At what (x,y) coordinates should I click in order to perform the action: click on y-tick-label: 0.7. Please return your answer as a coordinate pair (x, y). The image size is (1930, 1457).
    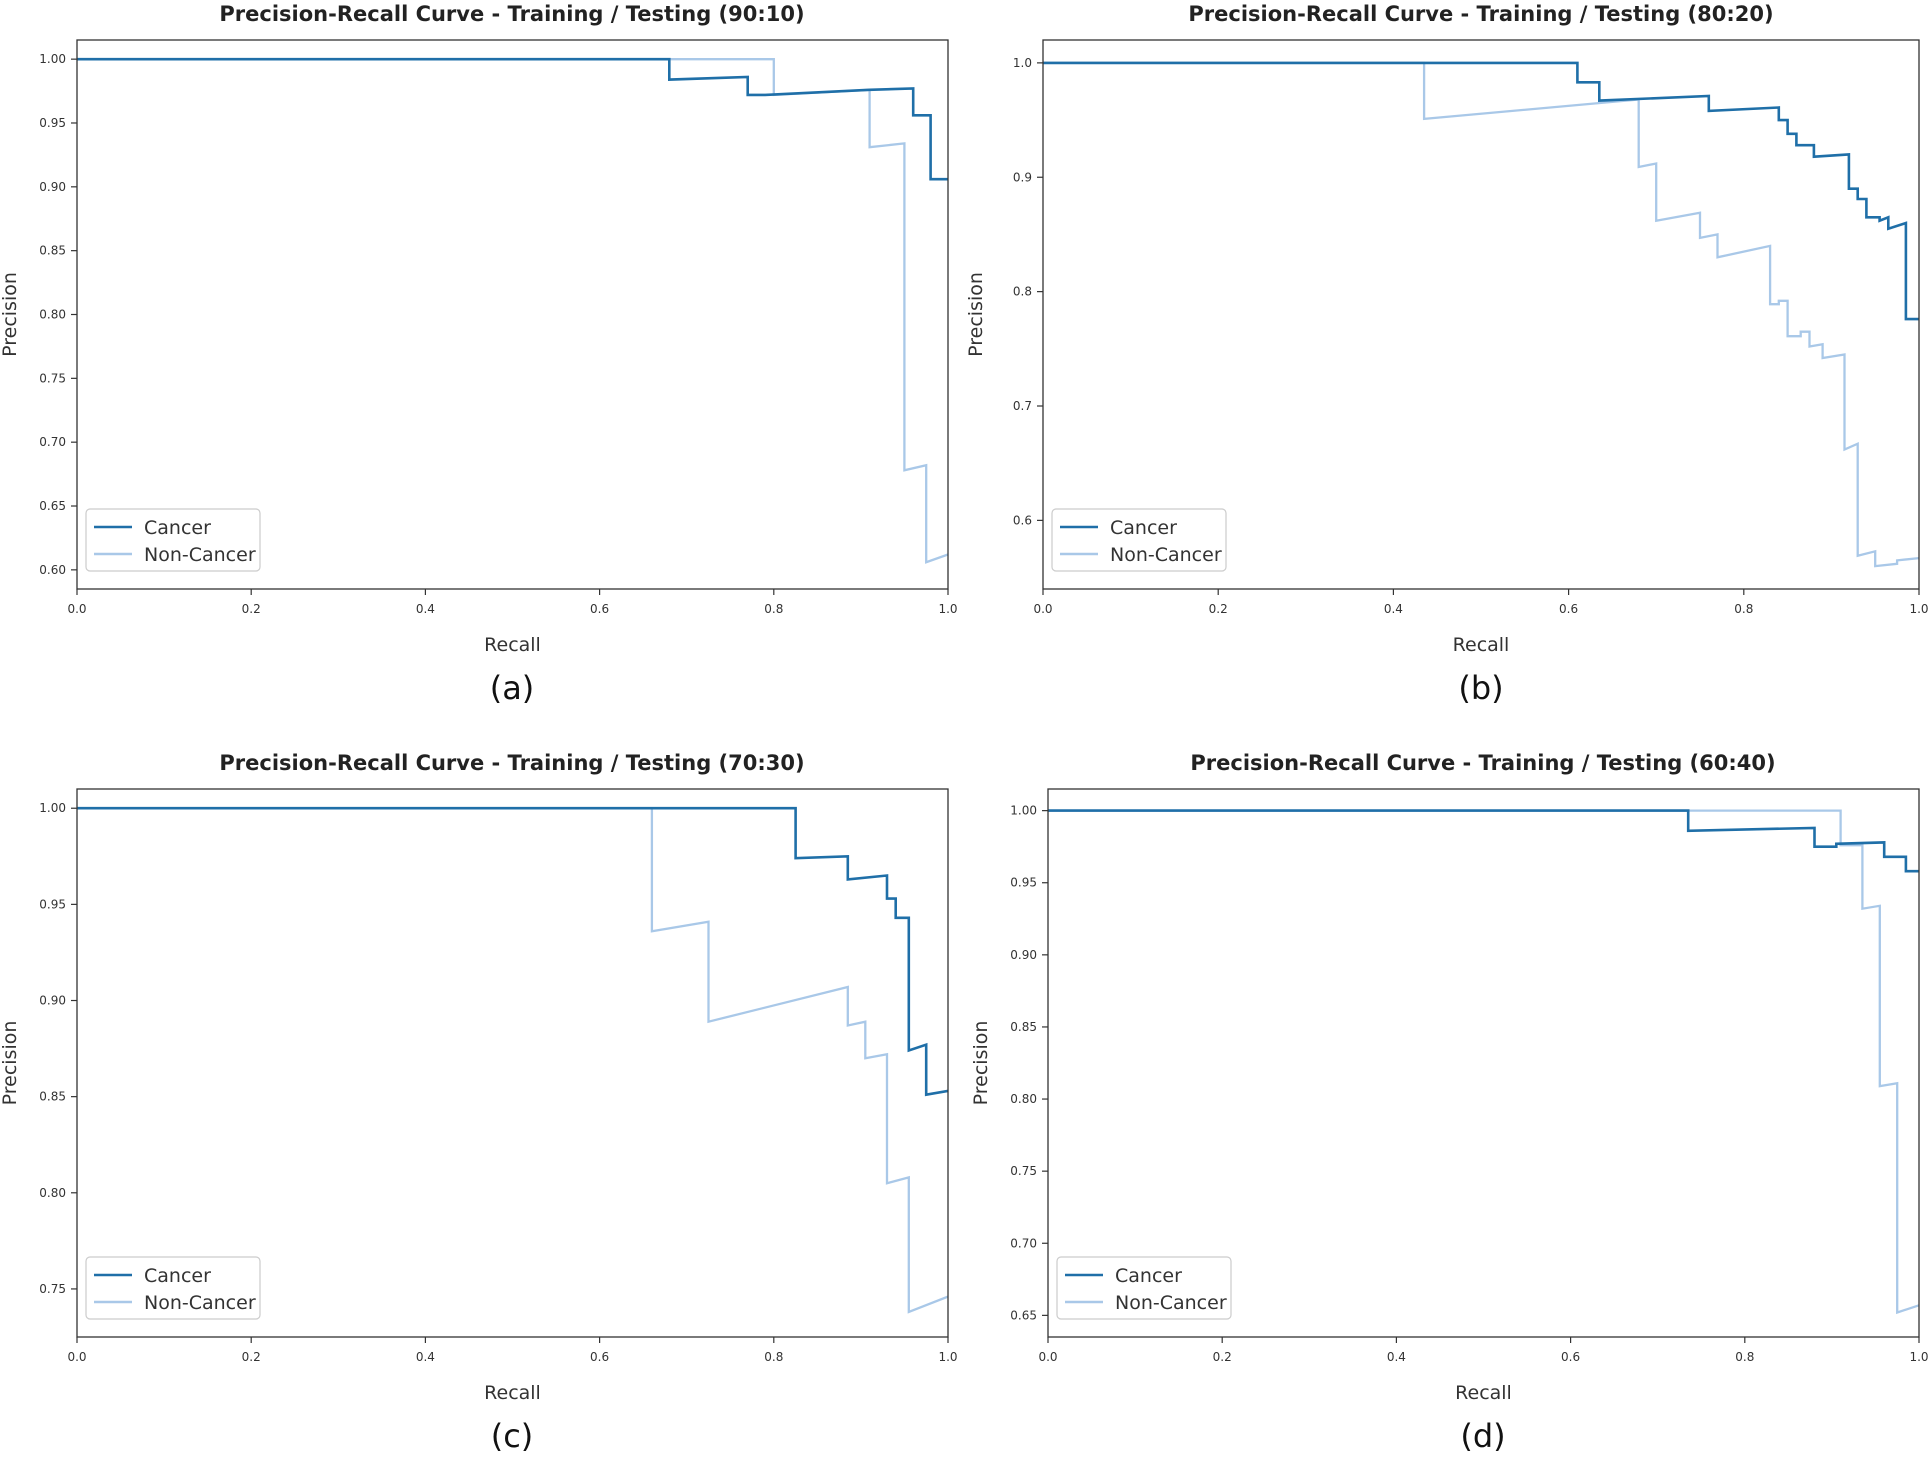
    Looking at the image, I should click on (1022, 406).